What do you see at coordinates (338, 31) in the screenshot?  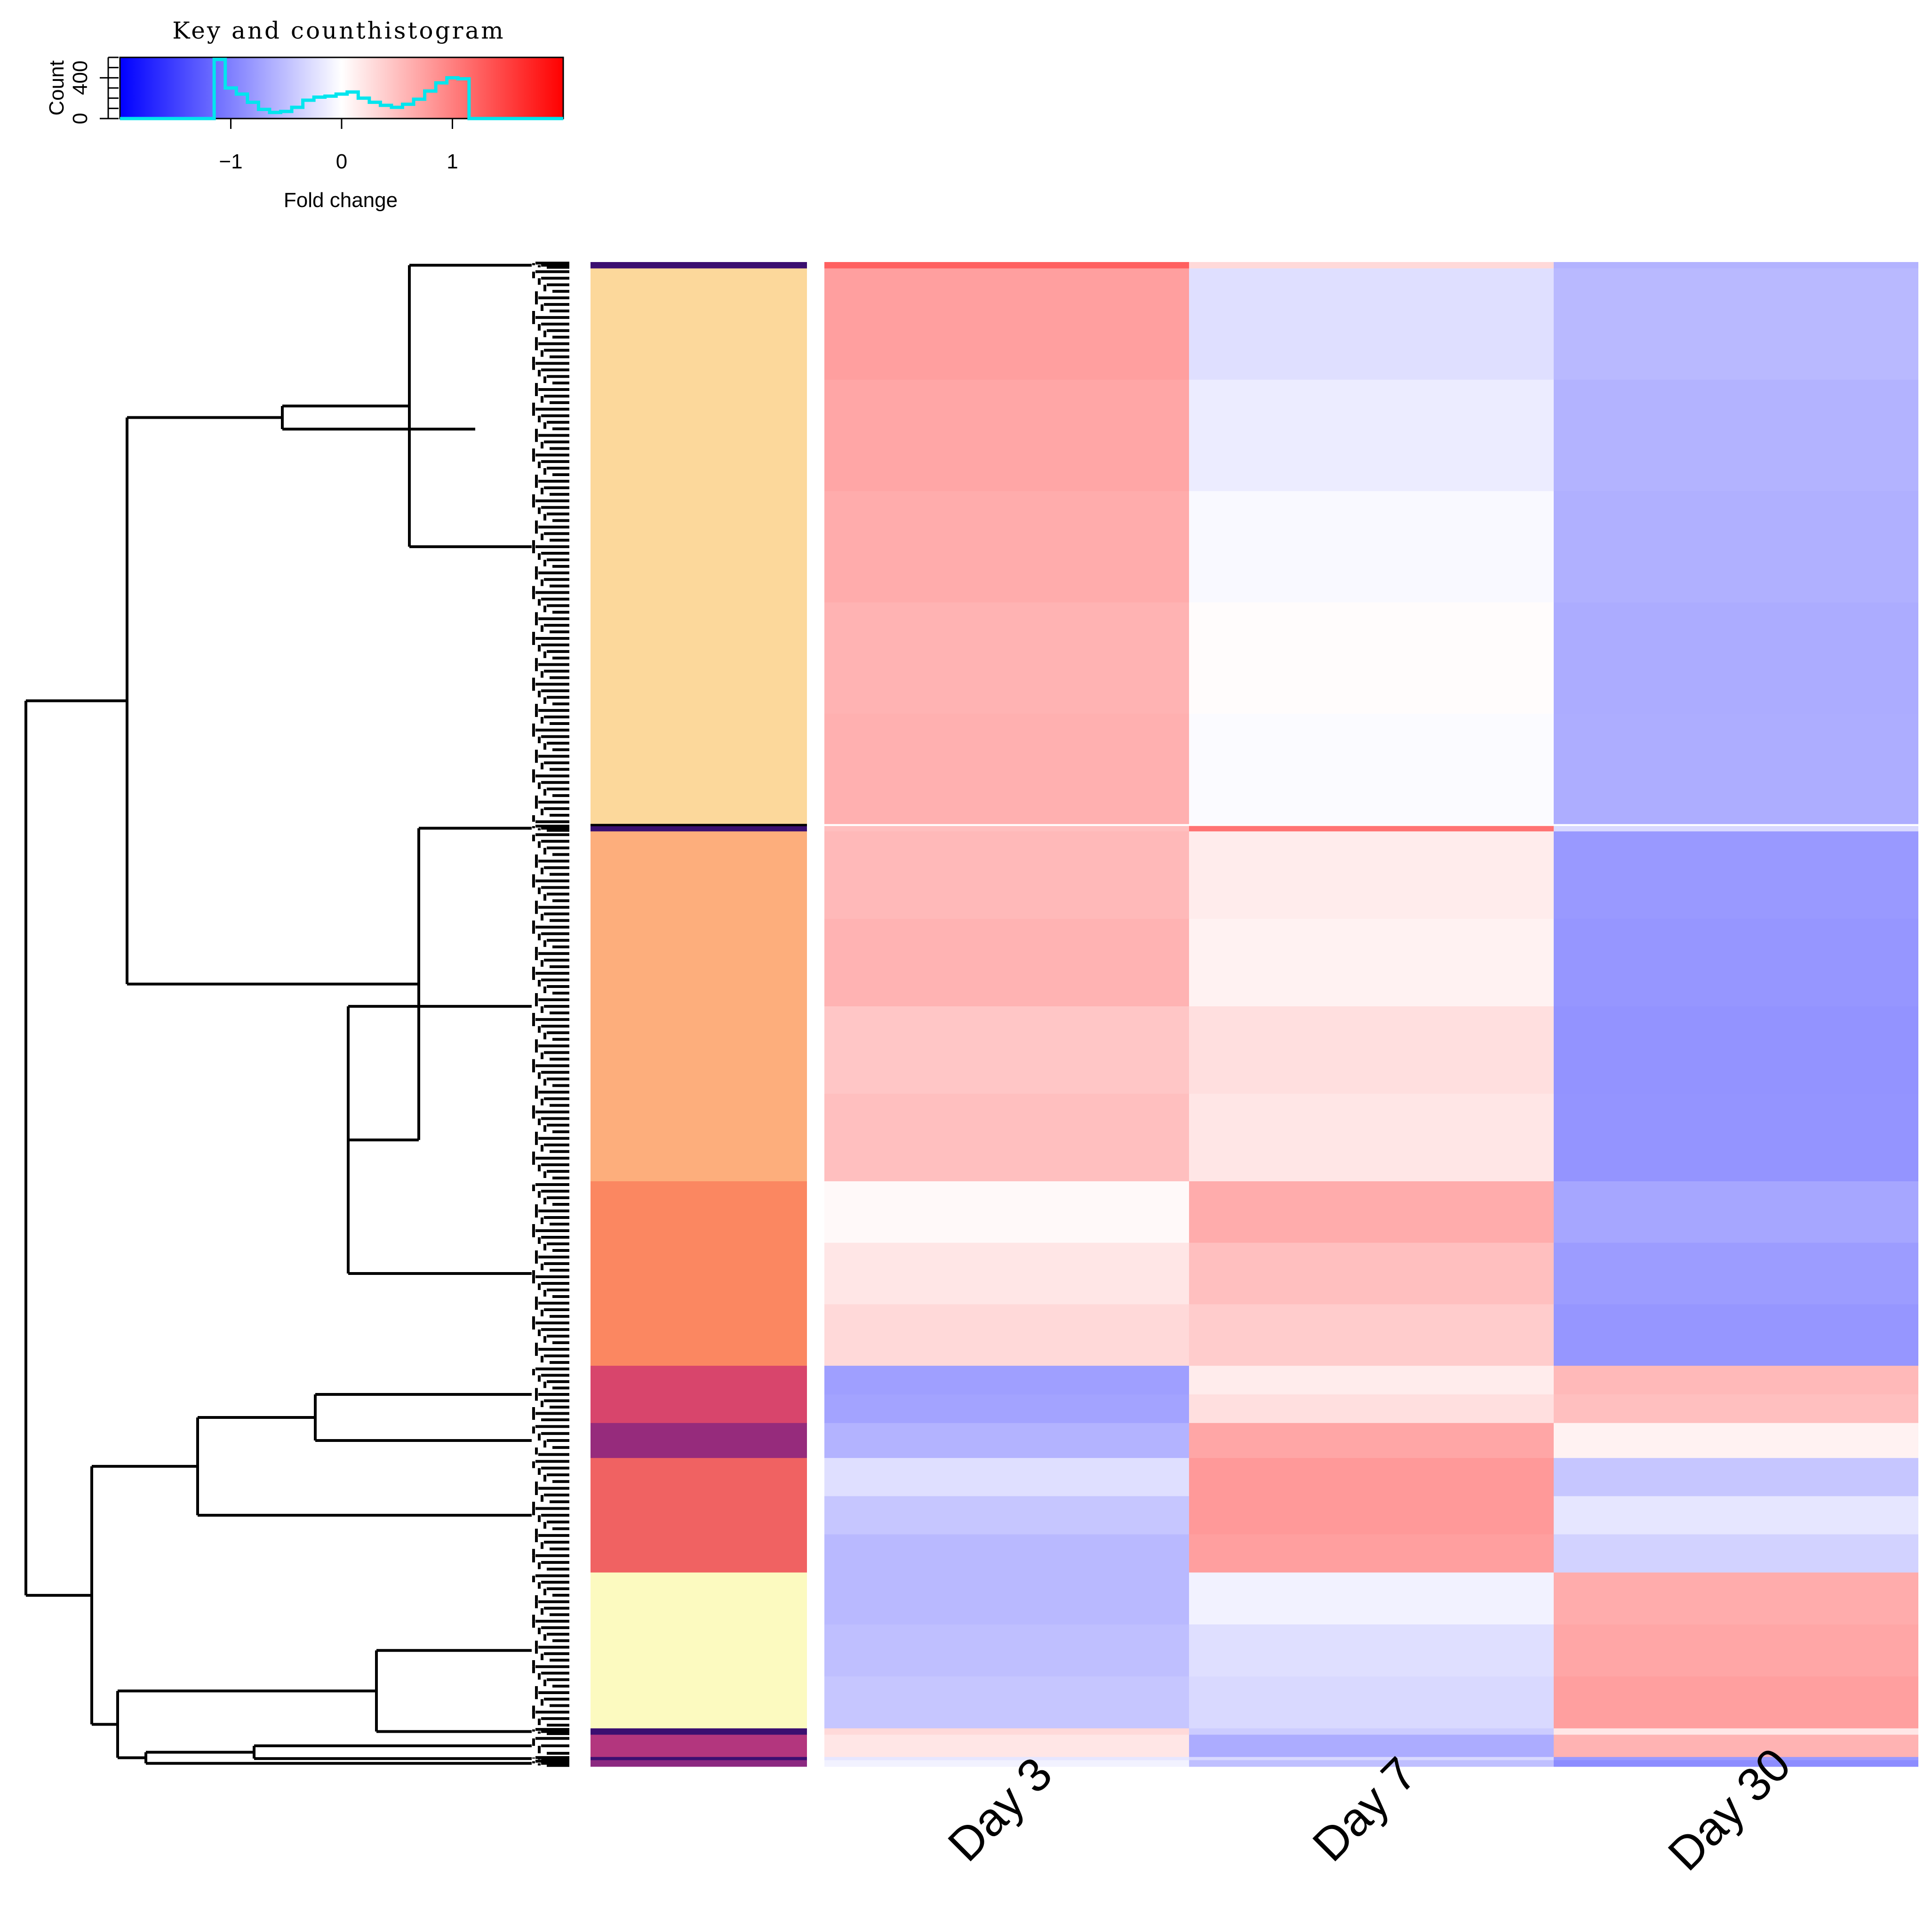 I see `key-title: Key and counthistogram` at bounding box center [338, 31].